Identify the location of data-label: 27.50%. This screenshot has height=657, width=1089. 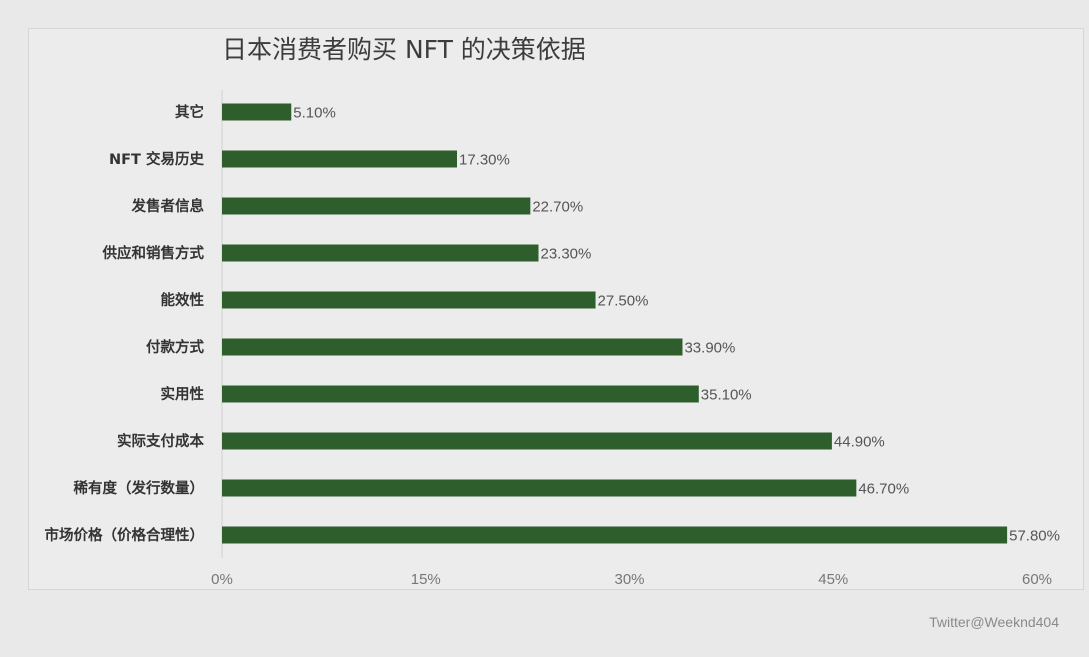
(623, 301).